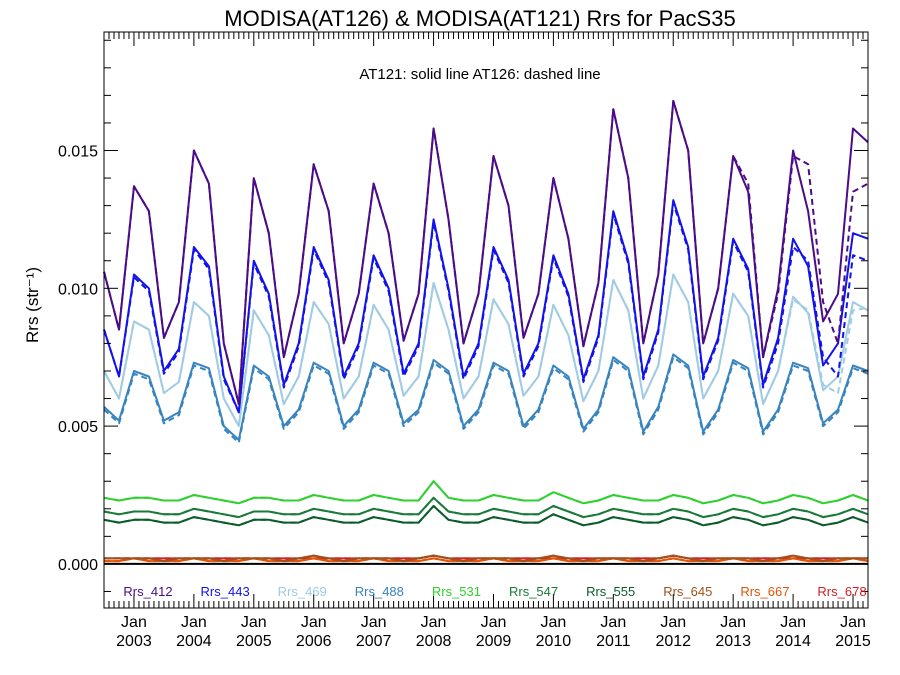 The width and height of the screenshot is (900, 675). Describe the element at coordinates (494, 641) in the screenshot. I see `x-tick-year-label: 2009` at that location.